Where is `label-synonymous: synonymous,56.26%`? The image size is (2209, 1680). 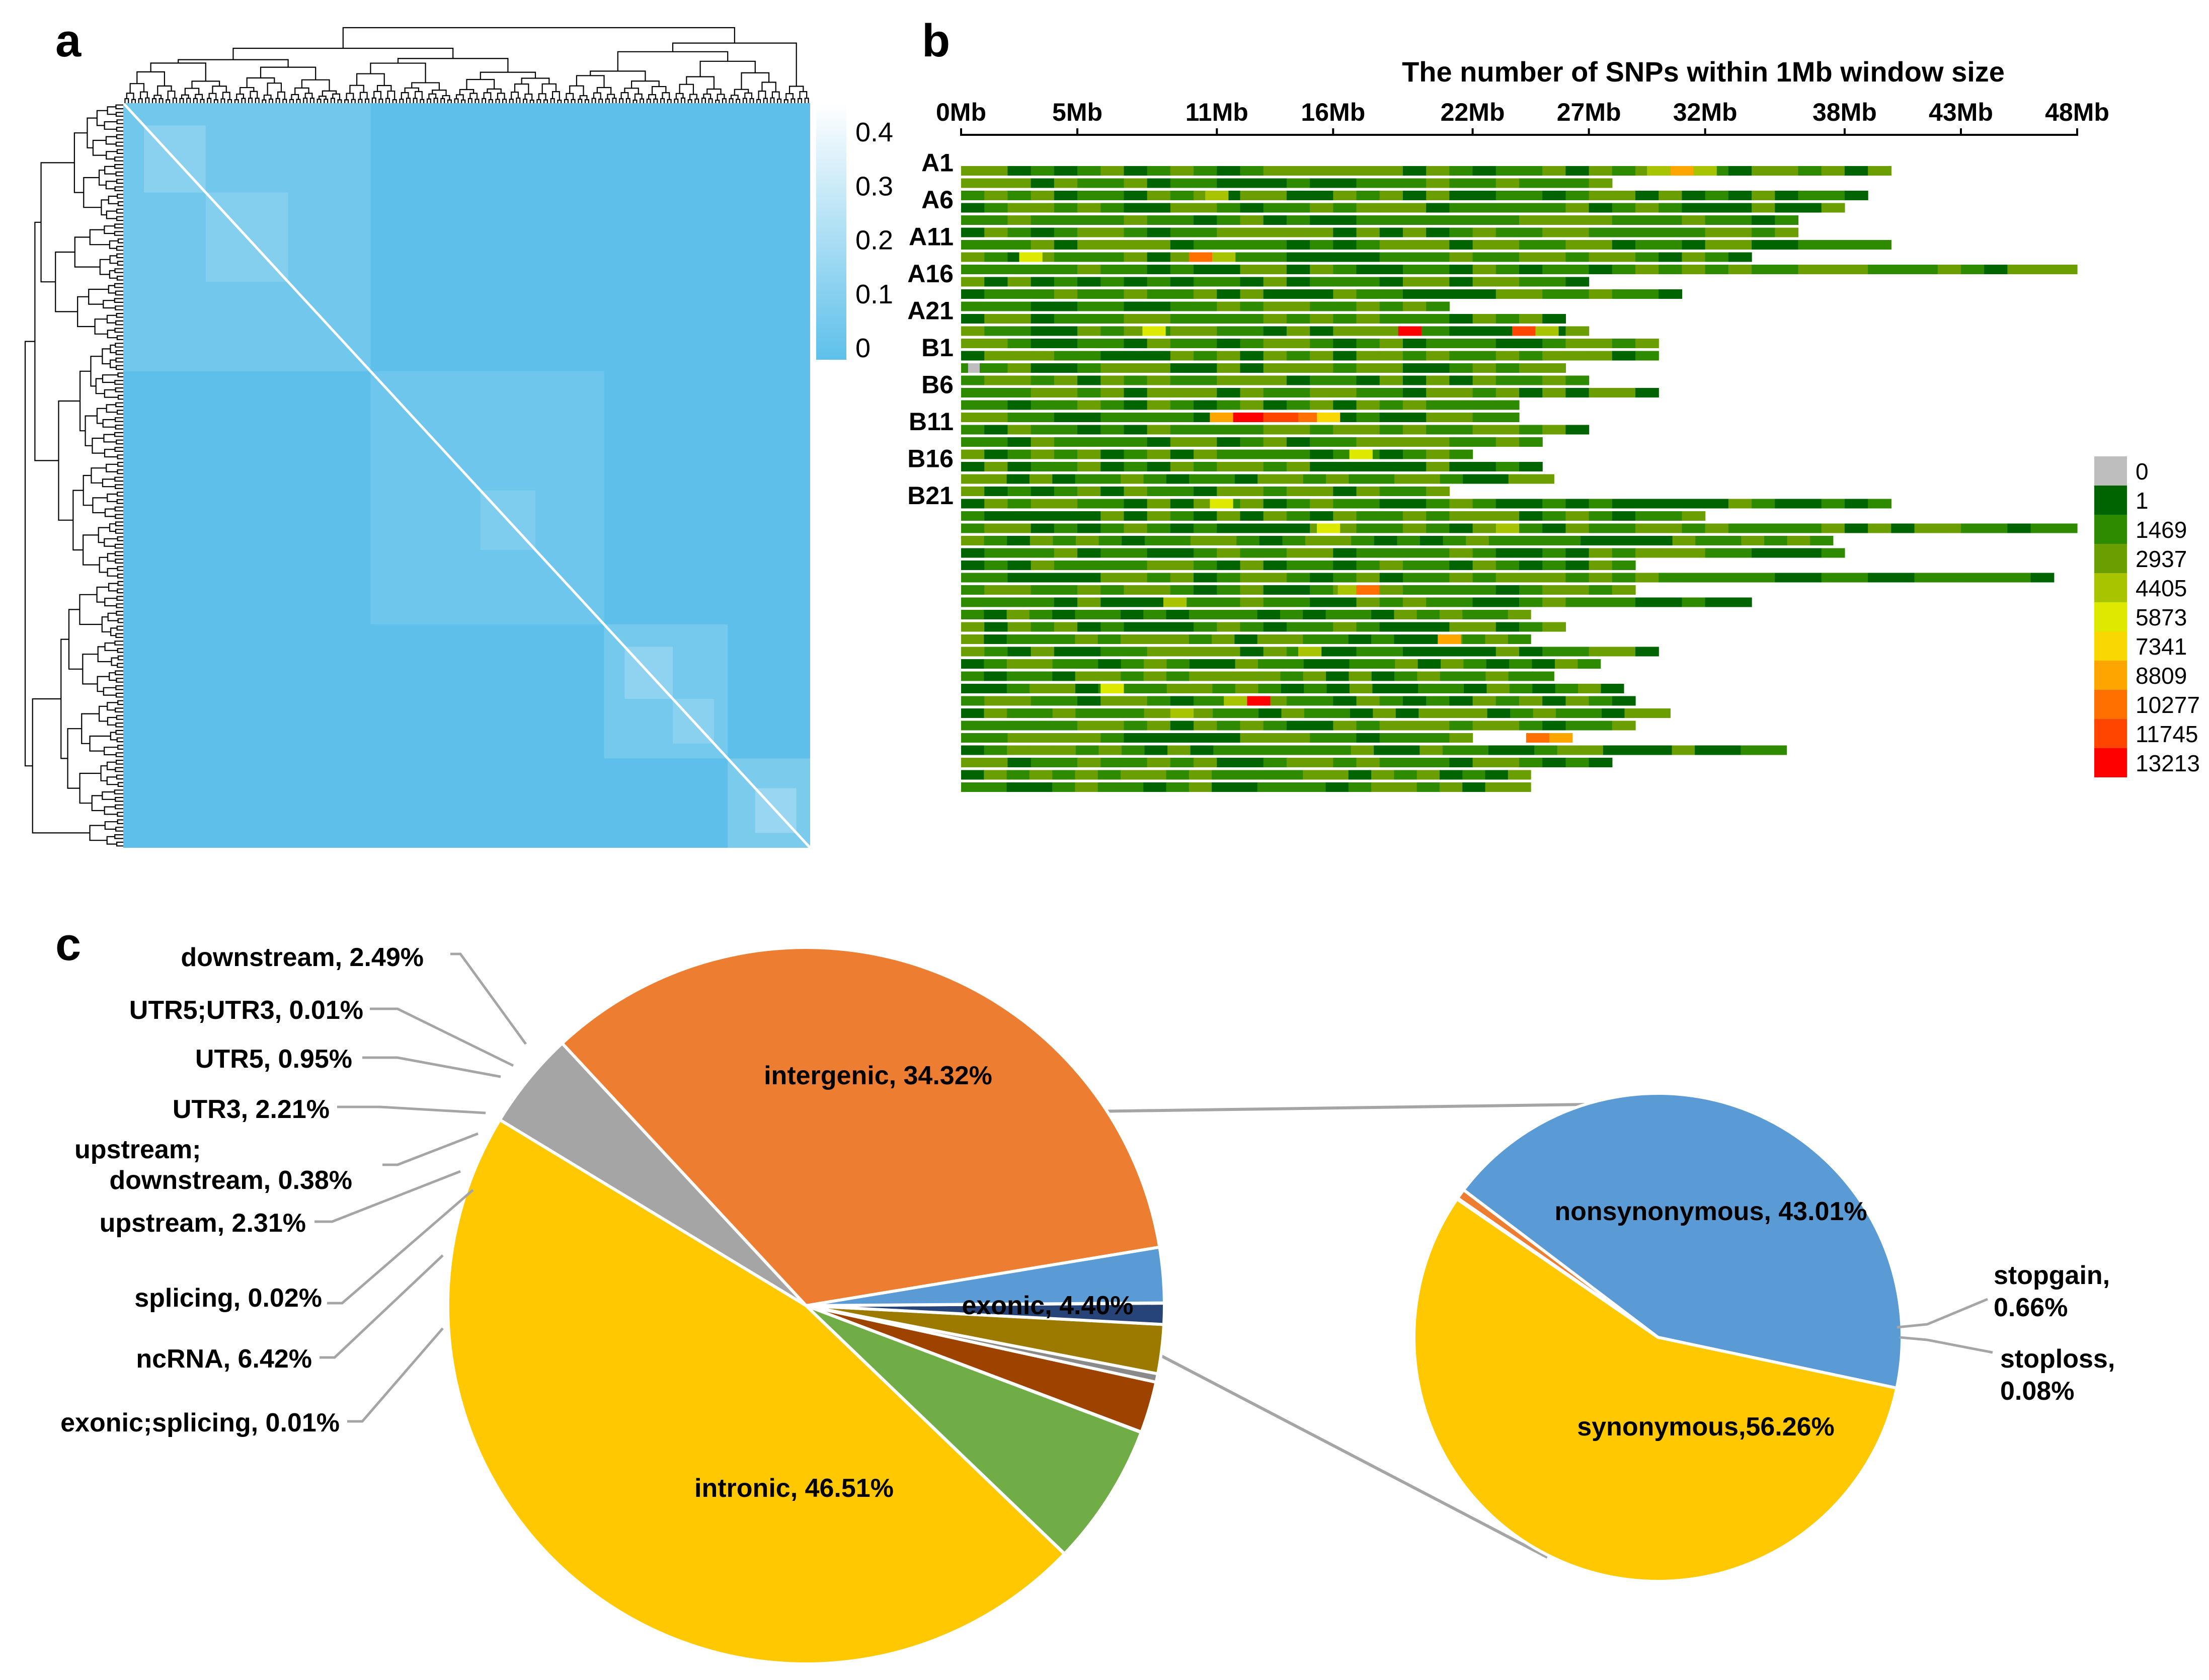
label-synonymous: synonymous,56.26% is located at coordinates (1706, 1427).